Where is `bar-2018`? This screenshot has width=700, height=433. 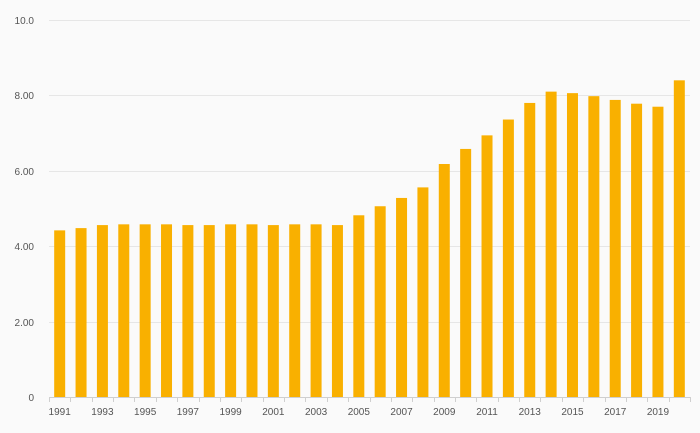
bar-2018 is located at coordinates (637, 250).